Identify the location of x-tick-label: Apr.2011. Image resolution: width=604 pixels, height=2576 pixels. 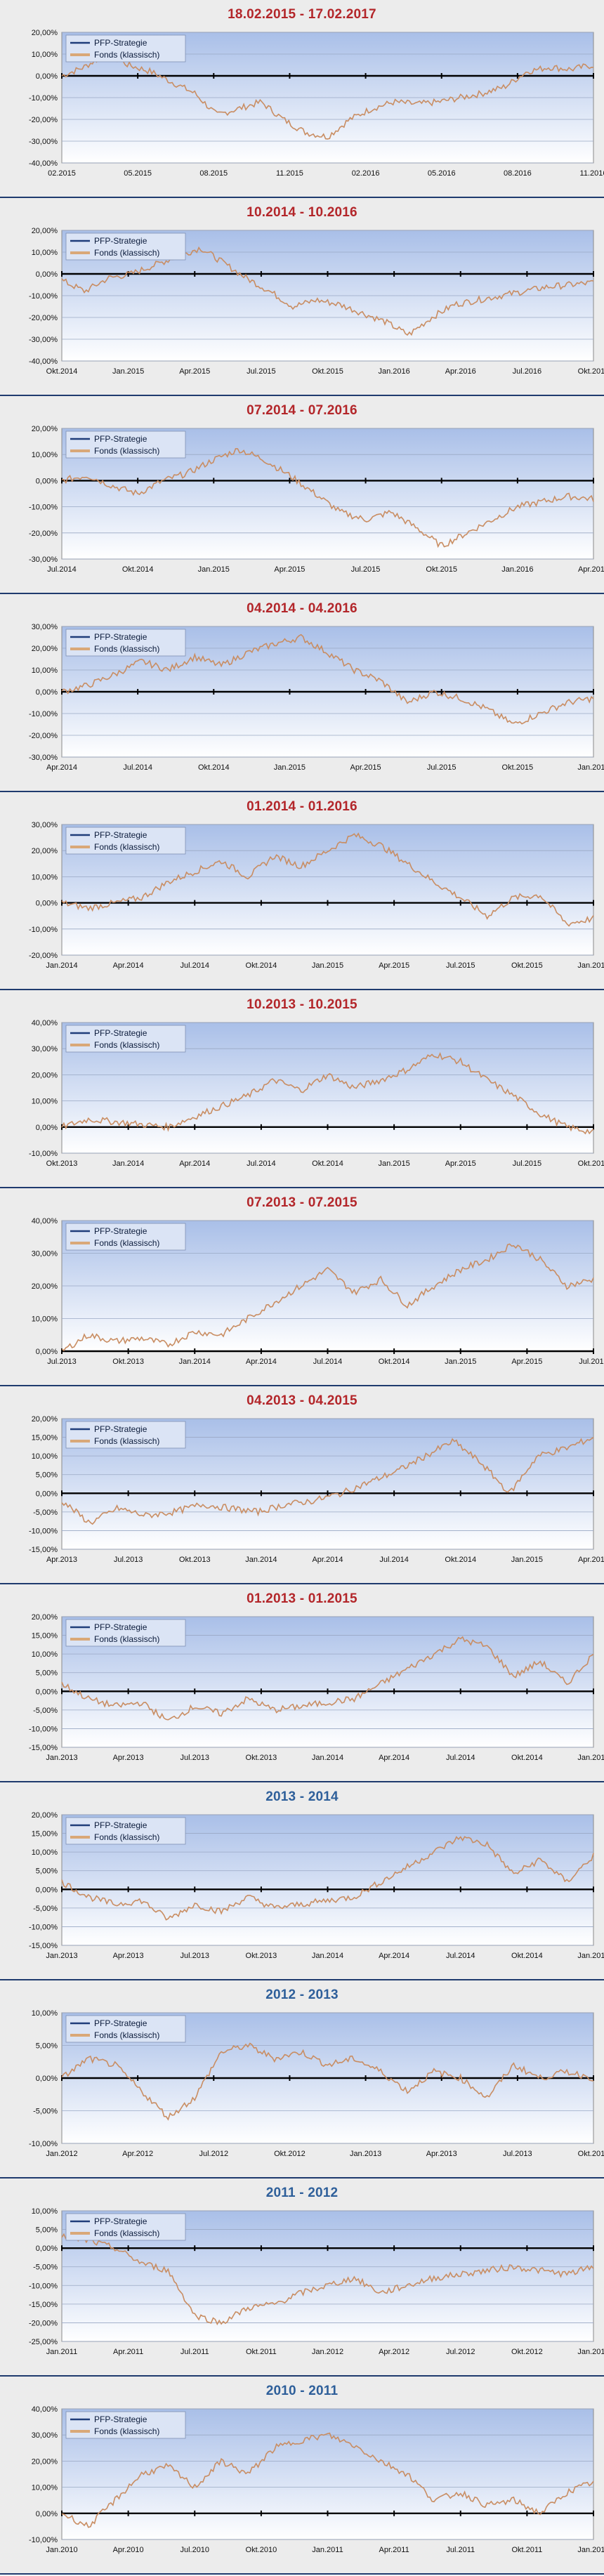
(128, 2352).